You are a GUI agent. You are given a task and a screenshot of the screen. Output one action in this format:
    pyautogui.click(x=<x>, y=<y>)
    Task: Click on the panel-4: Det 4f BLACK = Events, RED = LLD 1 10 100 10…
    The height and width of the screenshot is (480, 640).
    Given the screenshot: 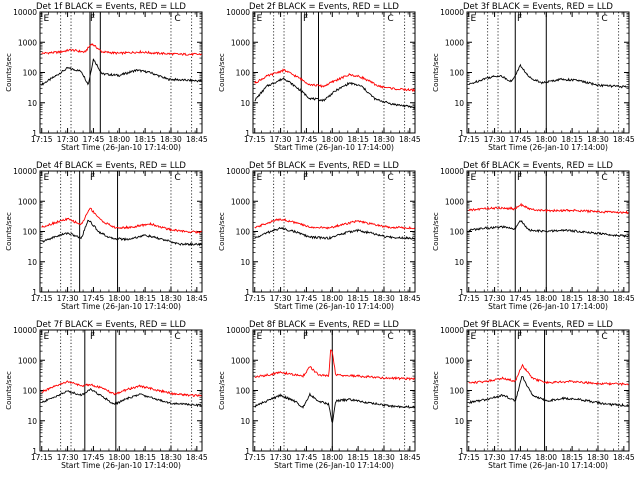 What is the action you would take?
    pyautogui.click(x=106, y=236)
    